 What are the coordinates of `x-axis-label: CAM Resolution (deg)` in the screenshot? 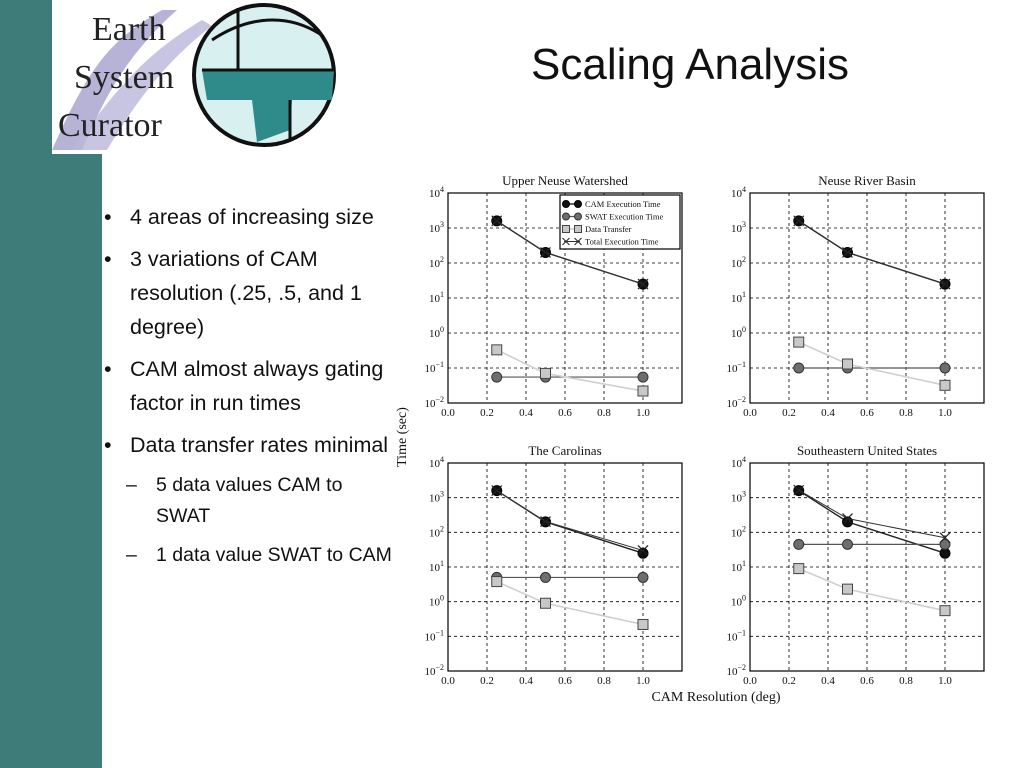 It's located at (715, 697).